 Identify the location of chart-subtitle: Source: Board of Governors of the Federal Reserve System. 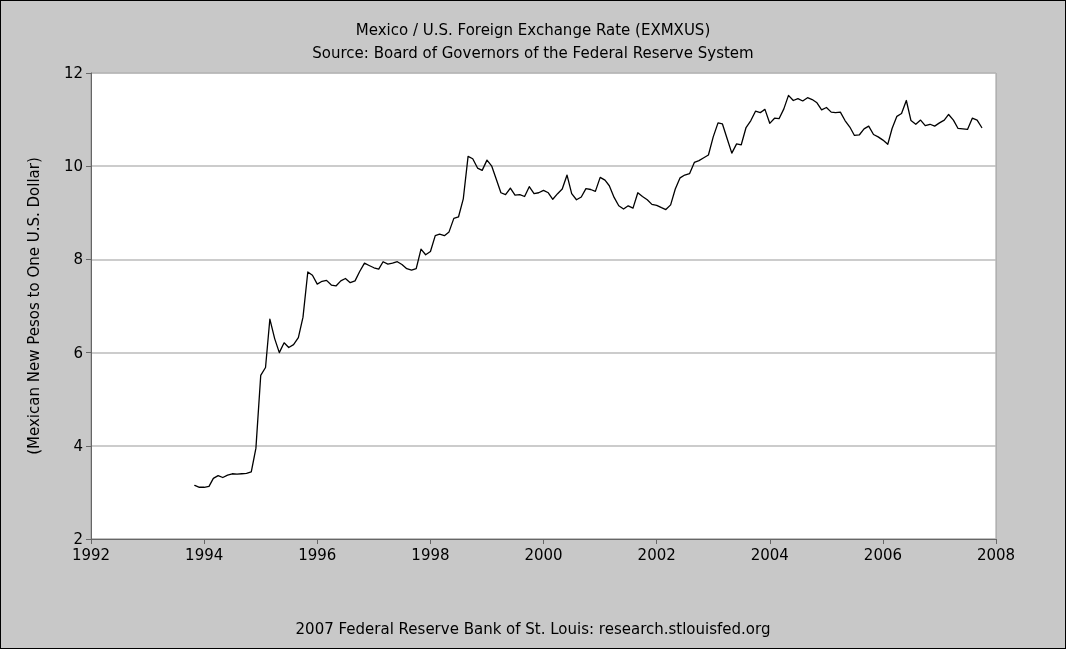
(533, 52).